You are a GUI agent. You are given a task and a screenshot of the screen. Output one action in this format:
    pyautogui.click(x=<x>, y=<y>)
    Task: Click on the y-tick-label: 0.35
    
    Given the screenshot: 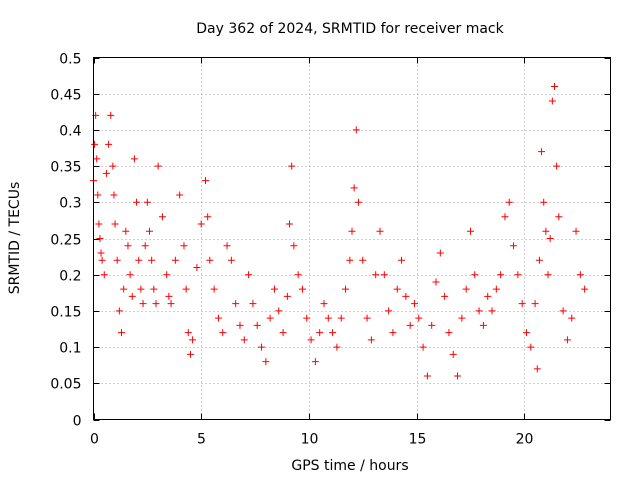 What is the action you would take?
    pyautogui.click(x=65, y=168)
    